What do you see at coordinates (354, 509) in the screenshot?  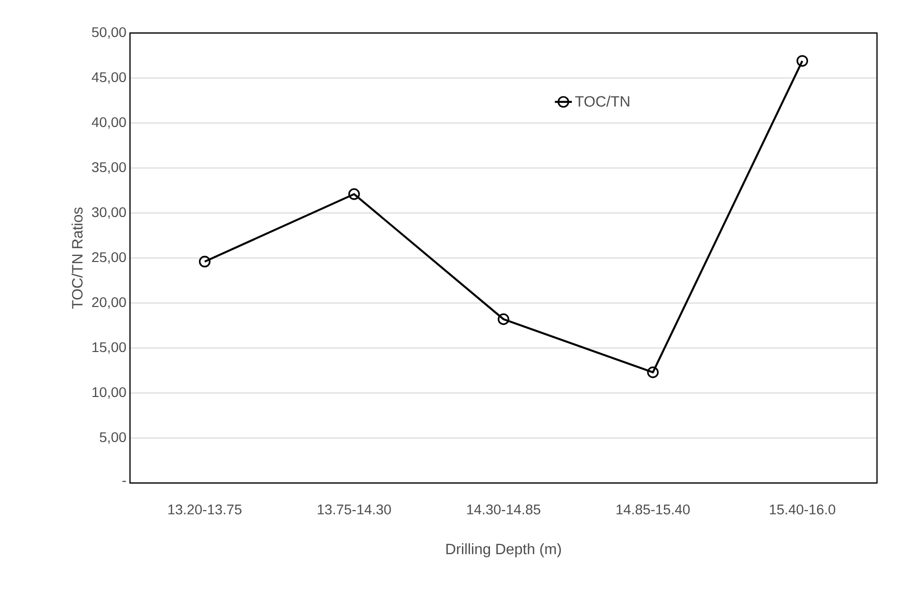 I see `x-tick-label: 13.75-14.30` at bounding box center [354, 509].